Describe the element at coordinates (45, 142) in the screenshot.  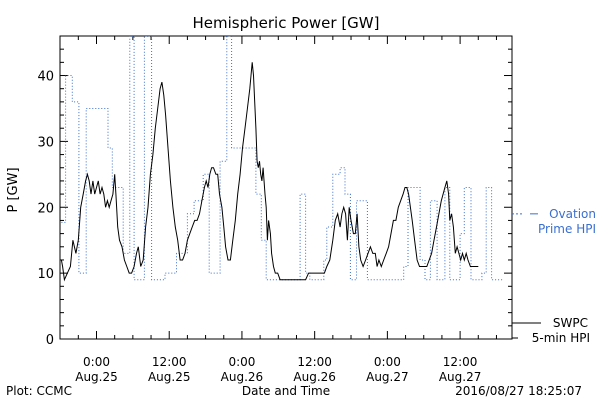
I see `y-tick-label: 30` at that location.